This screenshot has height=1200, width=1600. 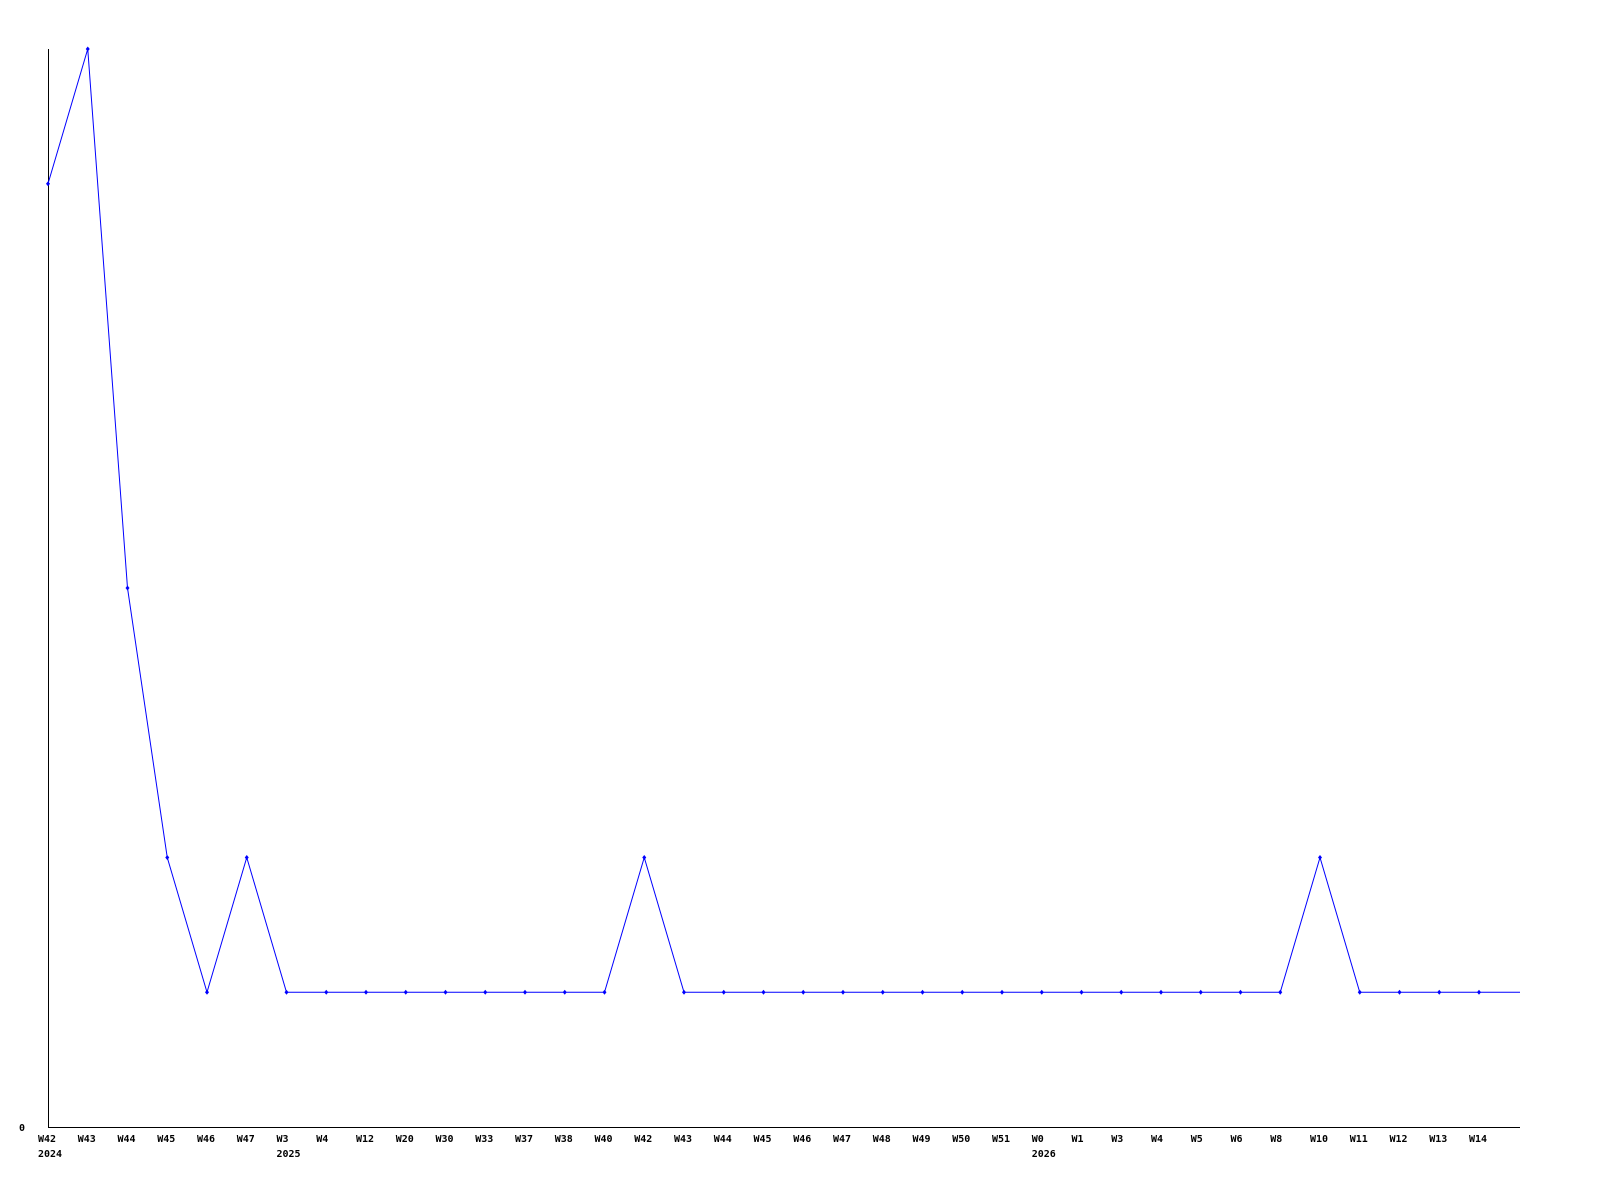 What do you see at coordinates (289, 1154) in the screenshot?
I see `x-year-label: 2025` at bounding box center [289, 1154].